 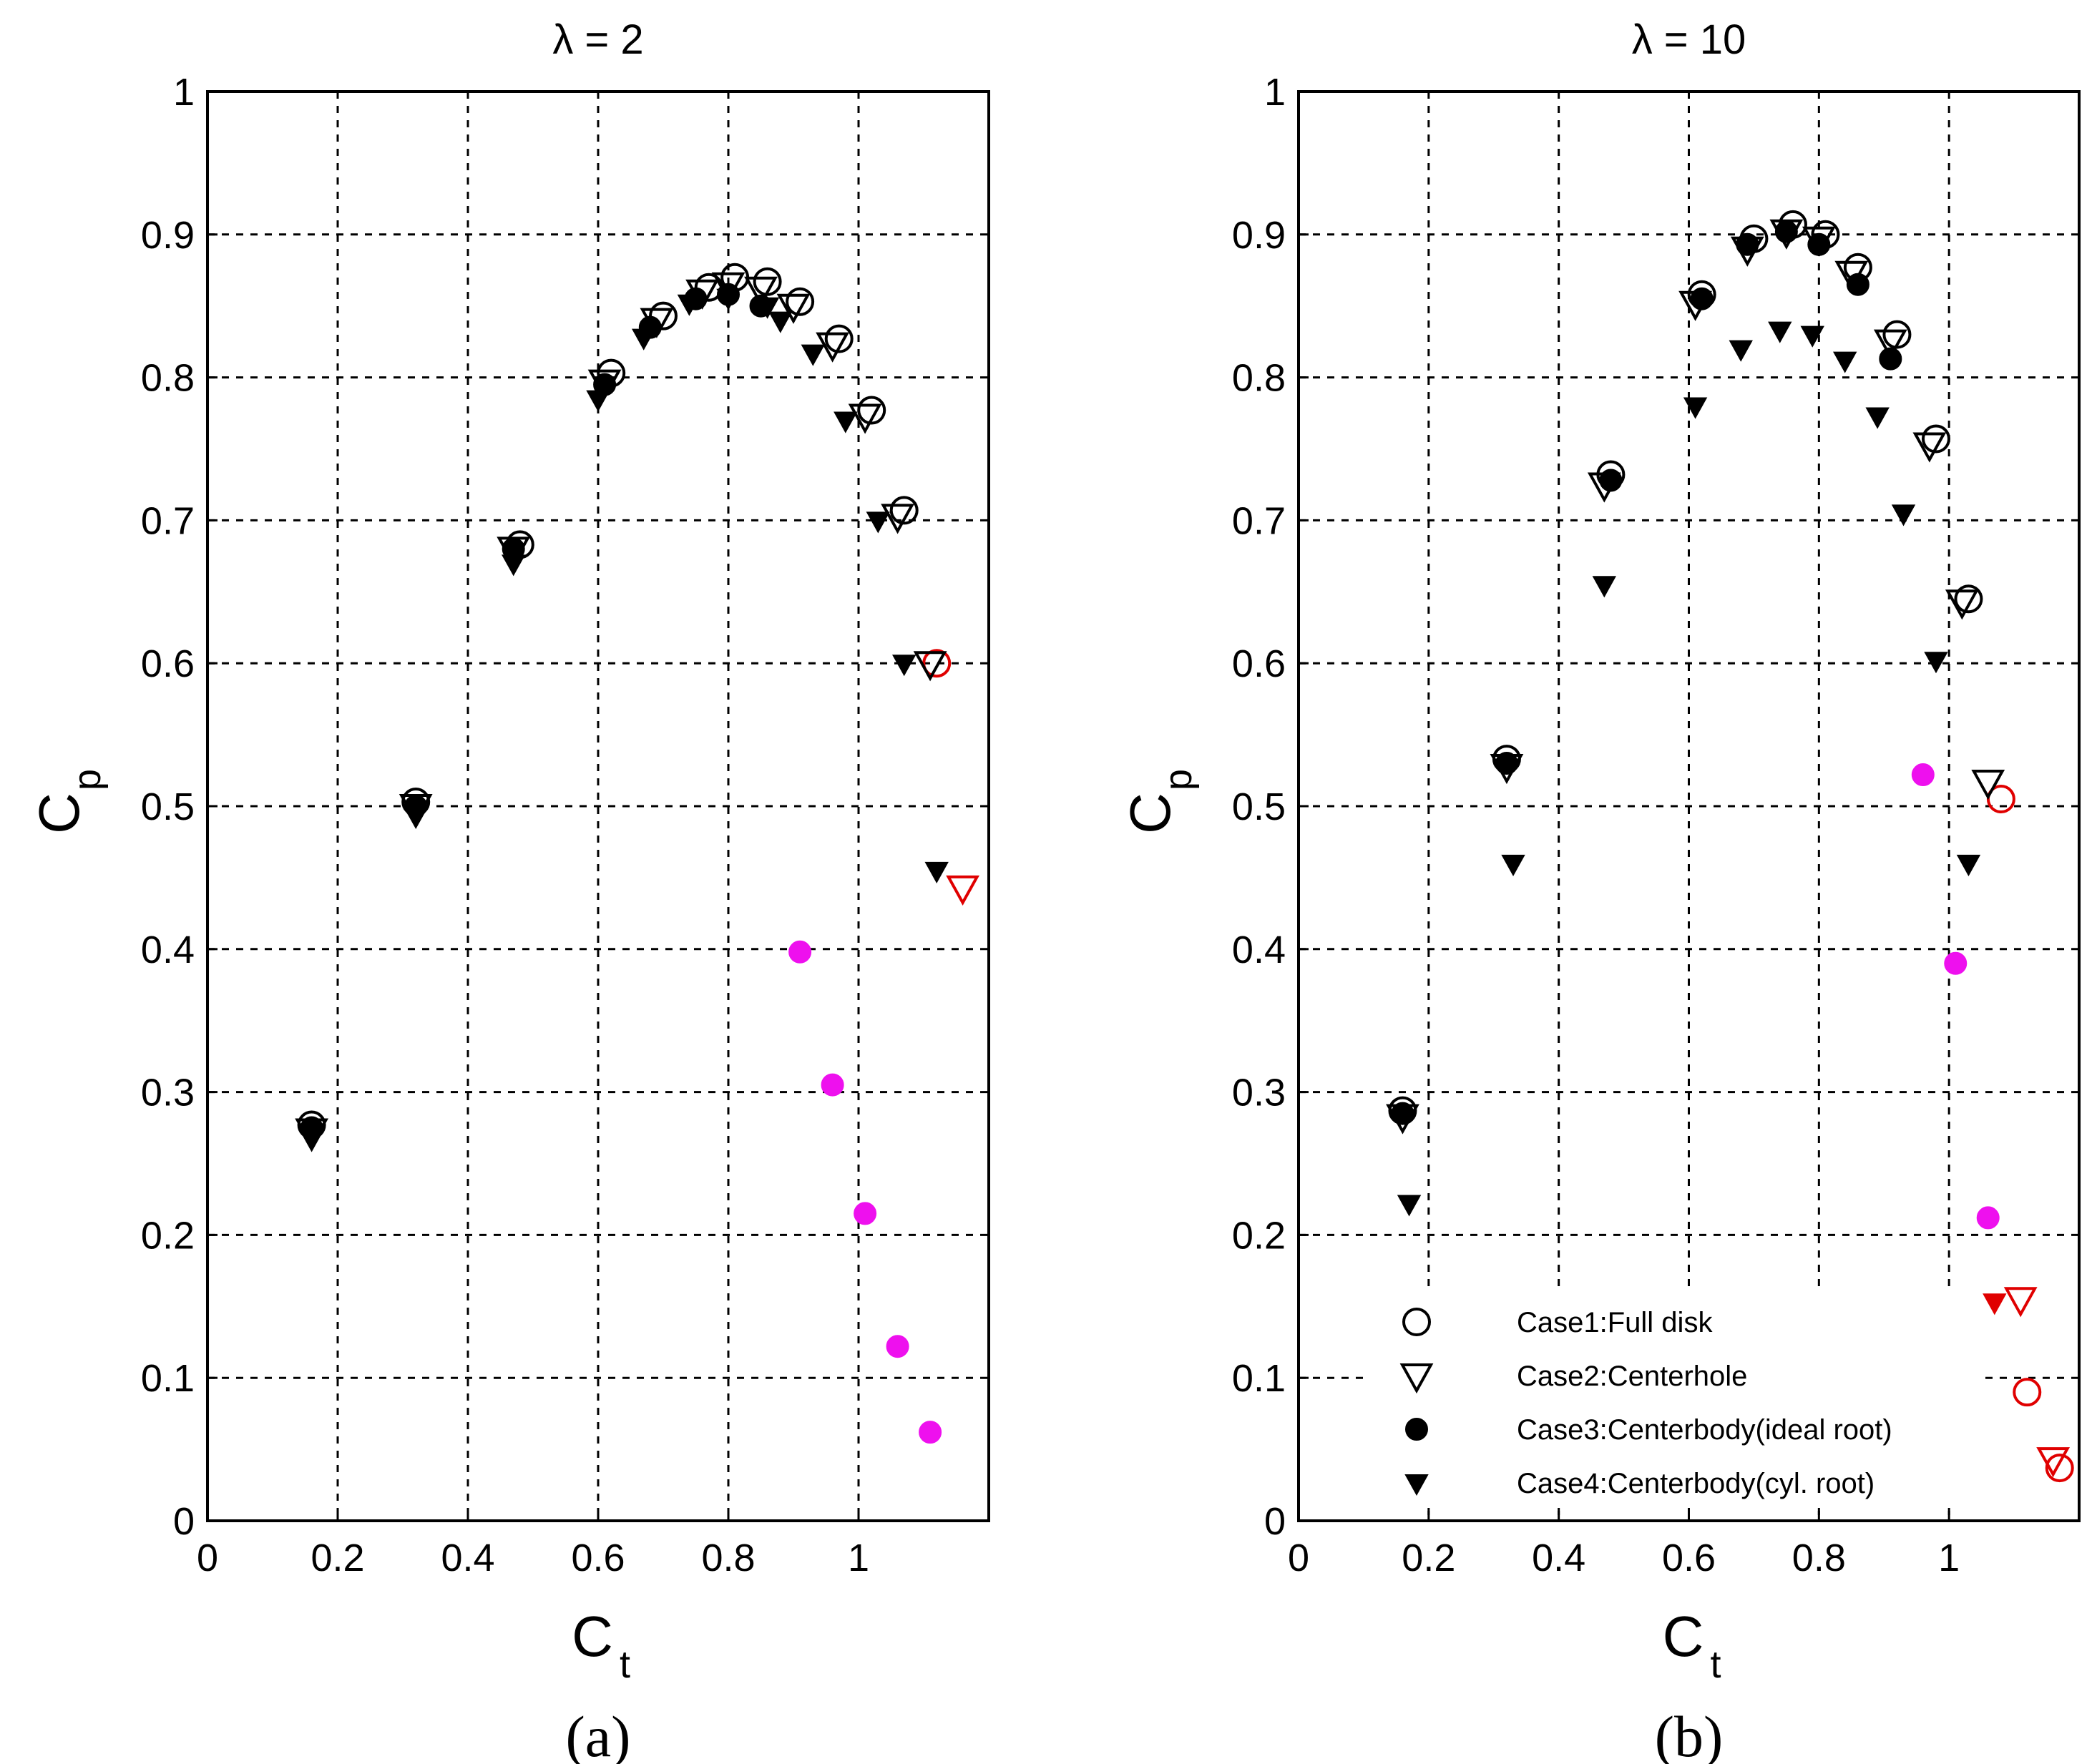 I want to click on panel-b-ytick-label: 0.6, so click(x=1259, y=663).